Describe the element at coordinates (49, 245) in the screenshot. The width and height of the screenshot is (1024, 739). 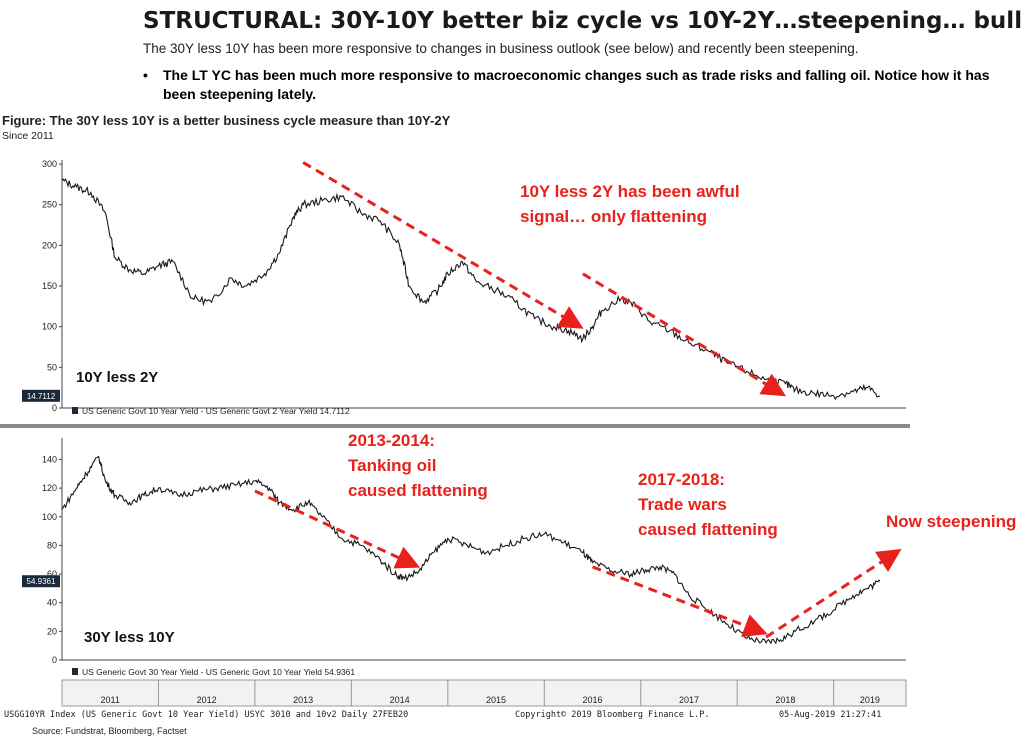
I see `y-tick-label: 200` at that location.